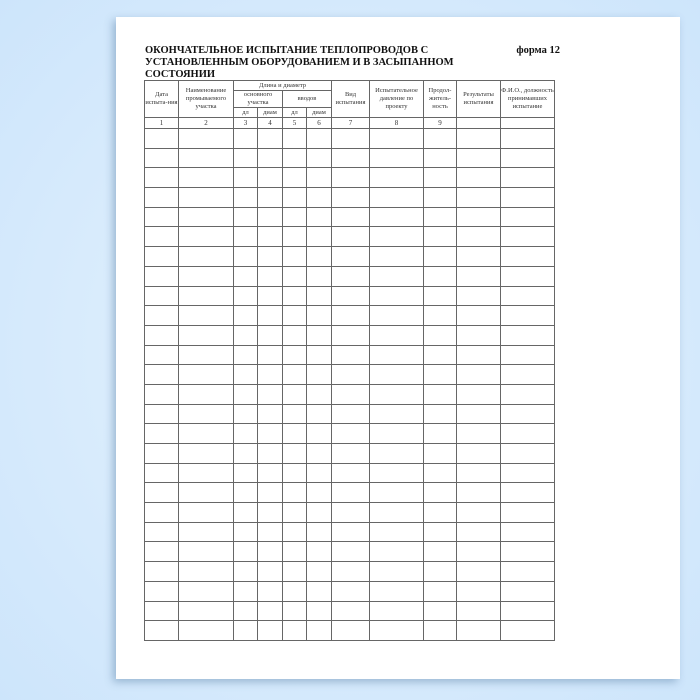 The image size is (700, 700). What do you see at coordinates (440, 123) in the screenshot?
I see `column-number: 9` at bounding box center [440, 123].